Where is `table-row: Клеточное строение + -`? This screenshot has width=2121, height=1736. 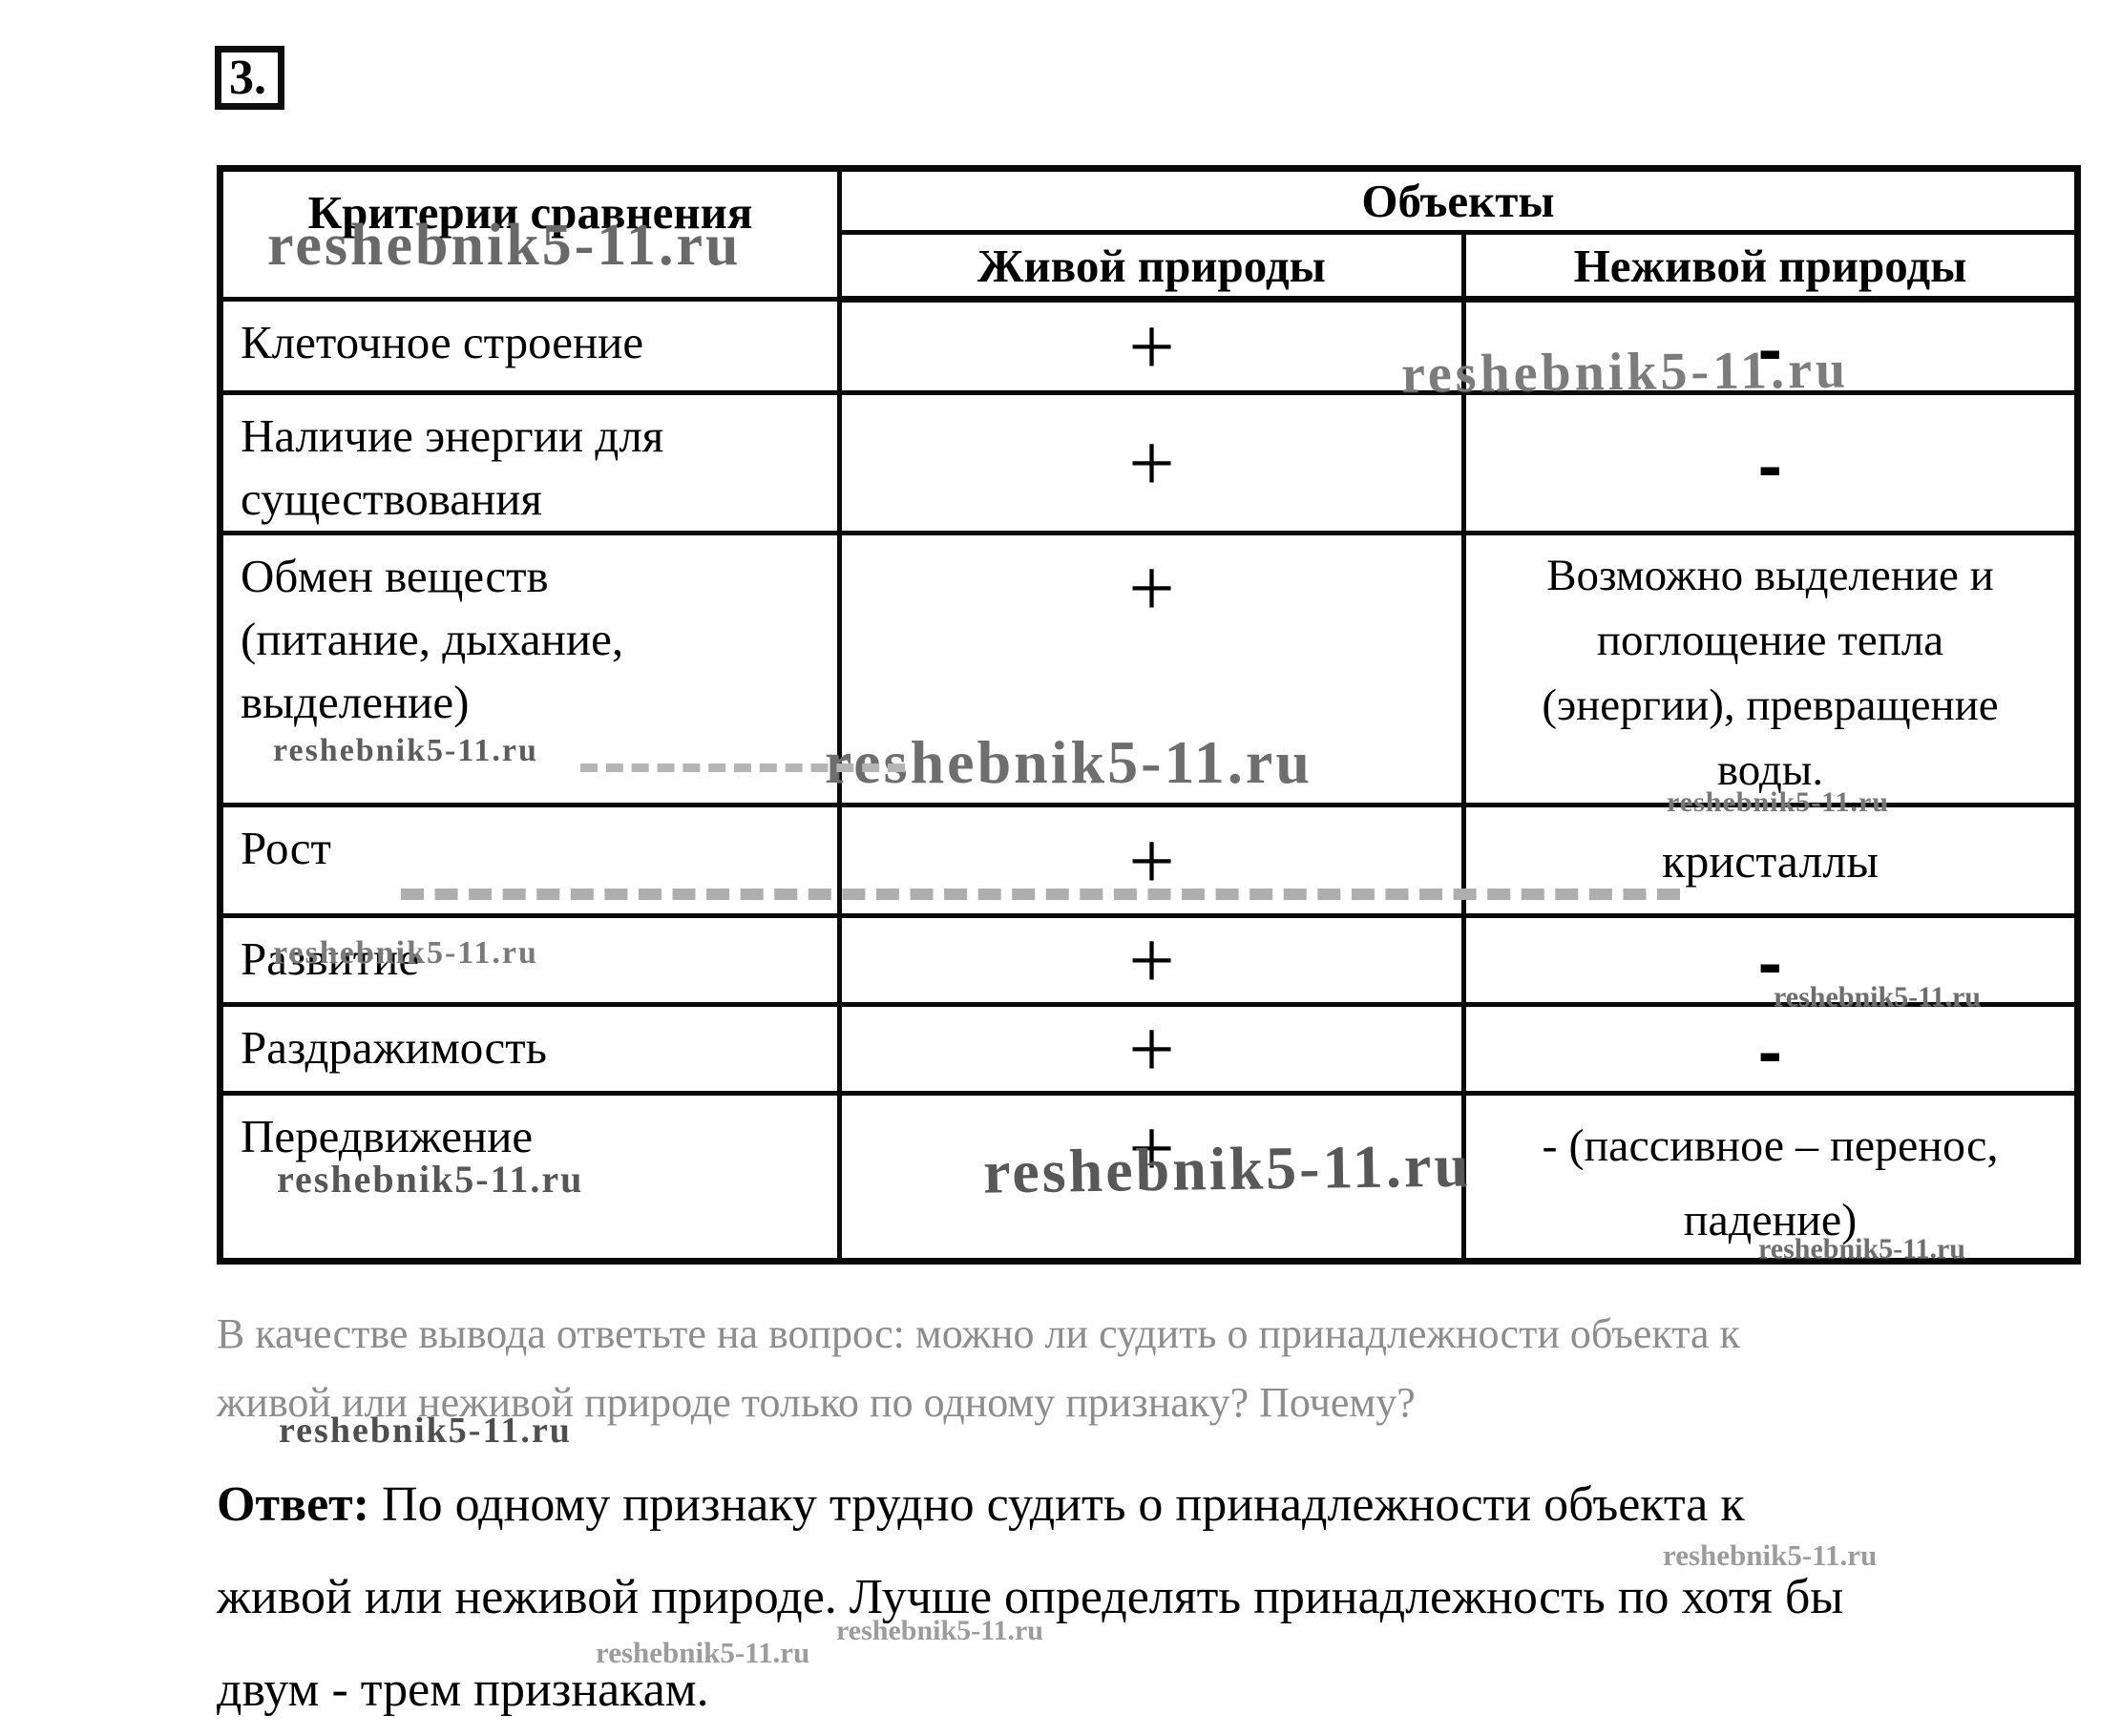 table-row: Клеточное строение + - is located at coordinates (1149, 346).